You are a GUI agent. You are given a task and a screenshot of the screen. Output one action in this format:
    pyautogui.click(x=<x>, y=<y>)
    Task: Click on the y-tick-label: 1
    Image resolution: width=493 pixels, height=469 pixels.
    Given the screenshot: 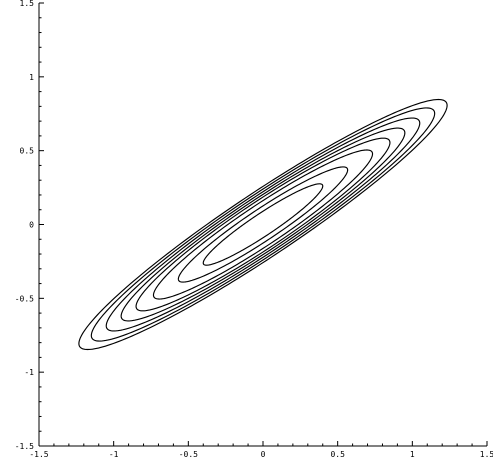 What is the action you would take?
    pyautogui.click(x=31, y=77)
    